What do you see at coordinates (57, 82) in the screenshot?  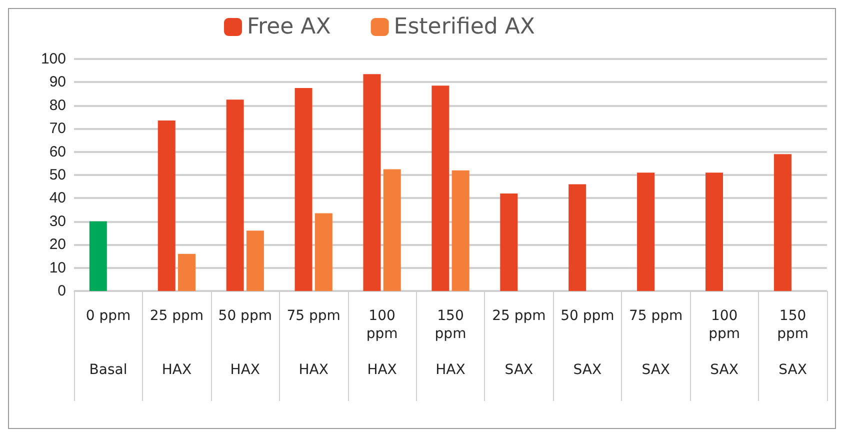 I see `y-tick-label: 90` at bounding box center [57, 82].